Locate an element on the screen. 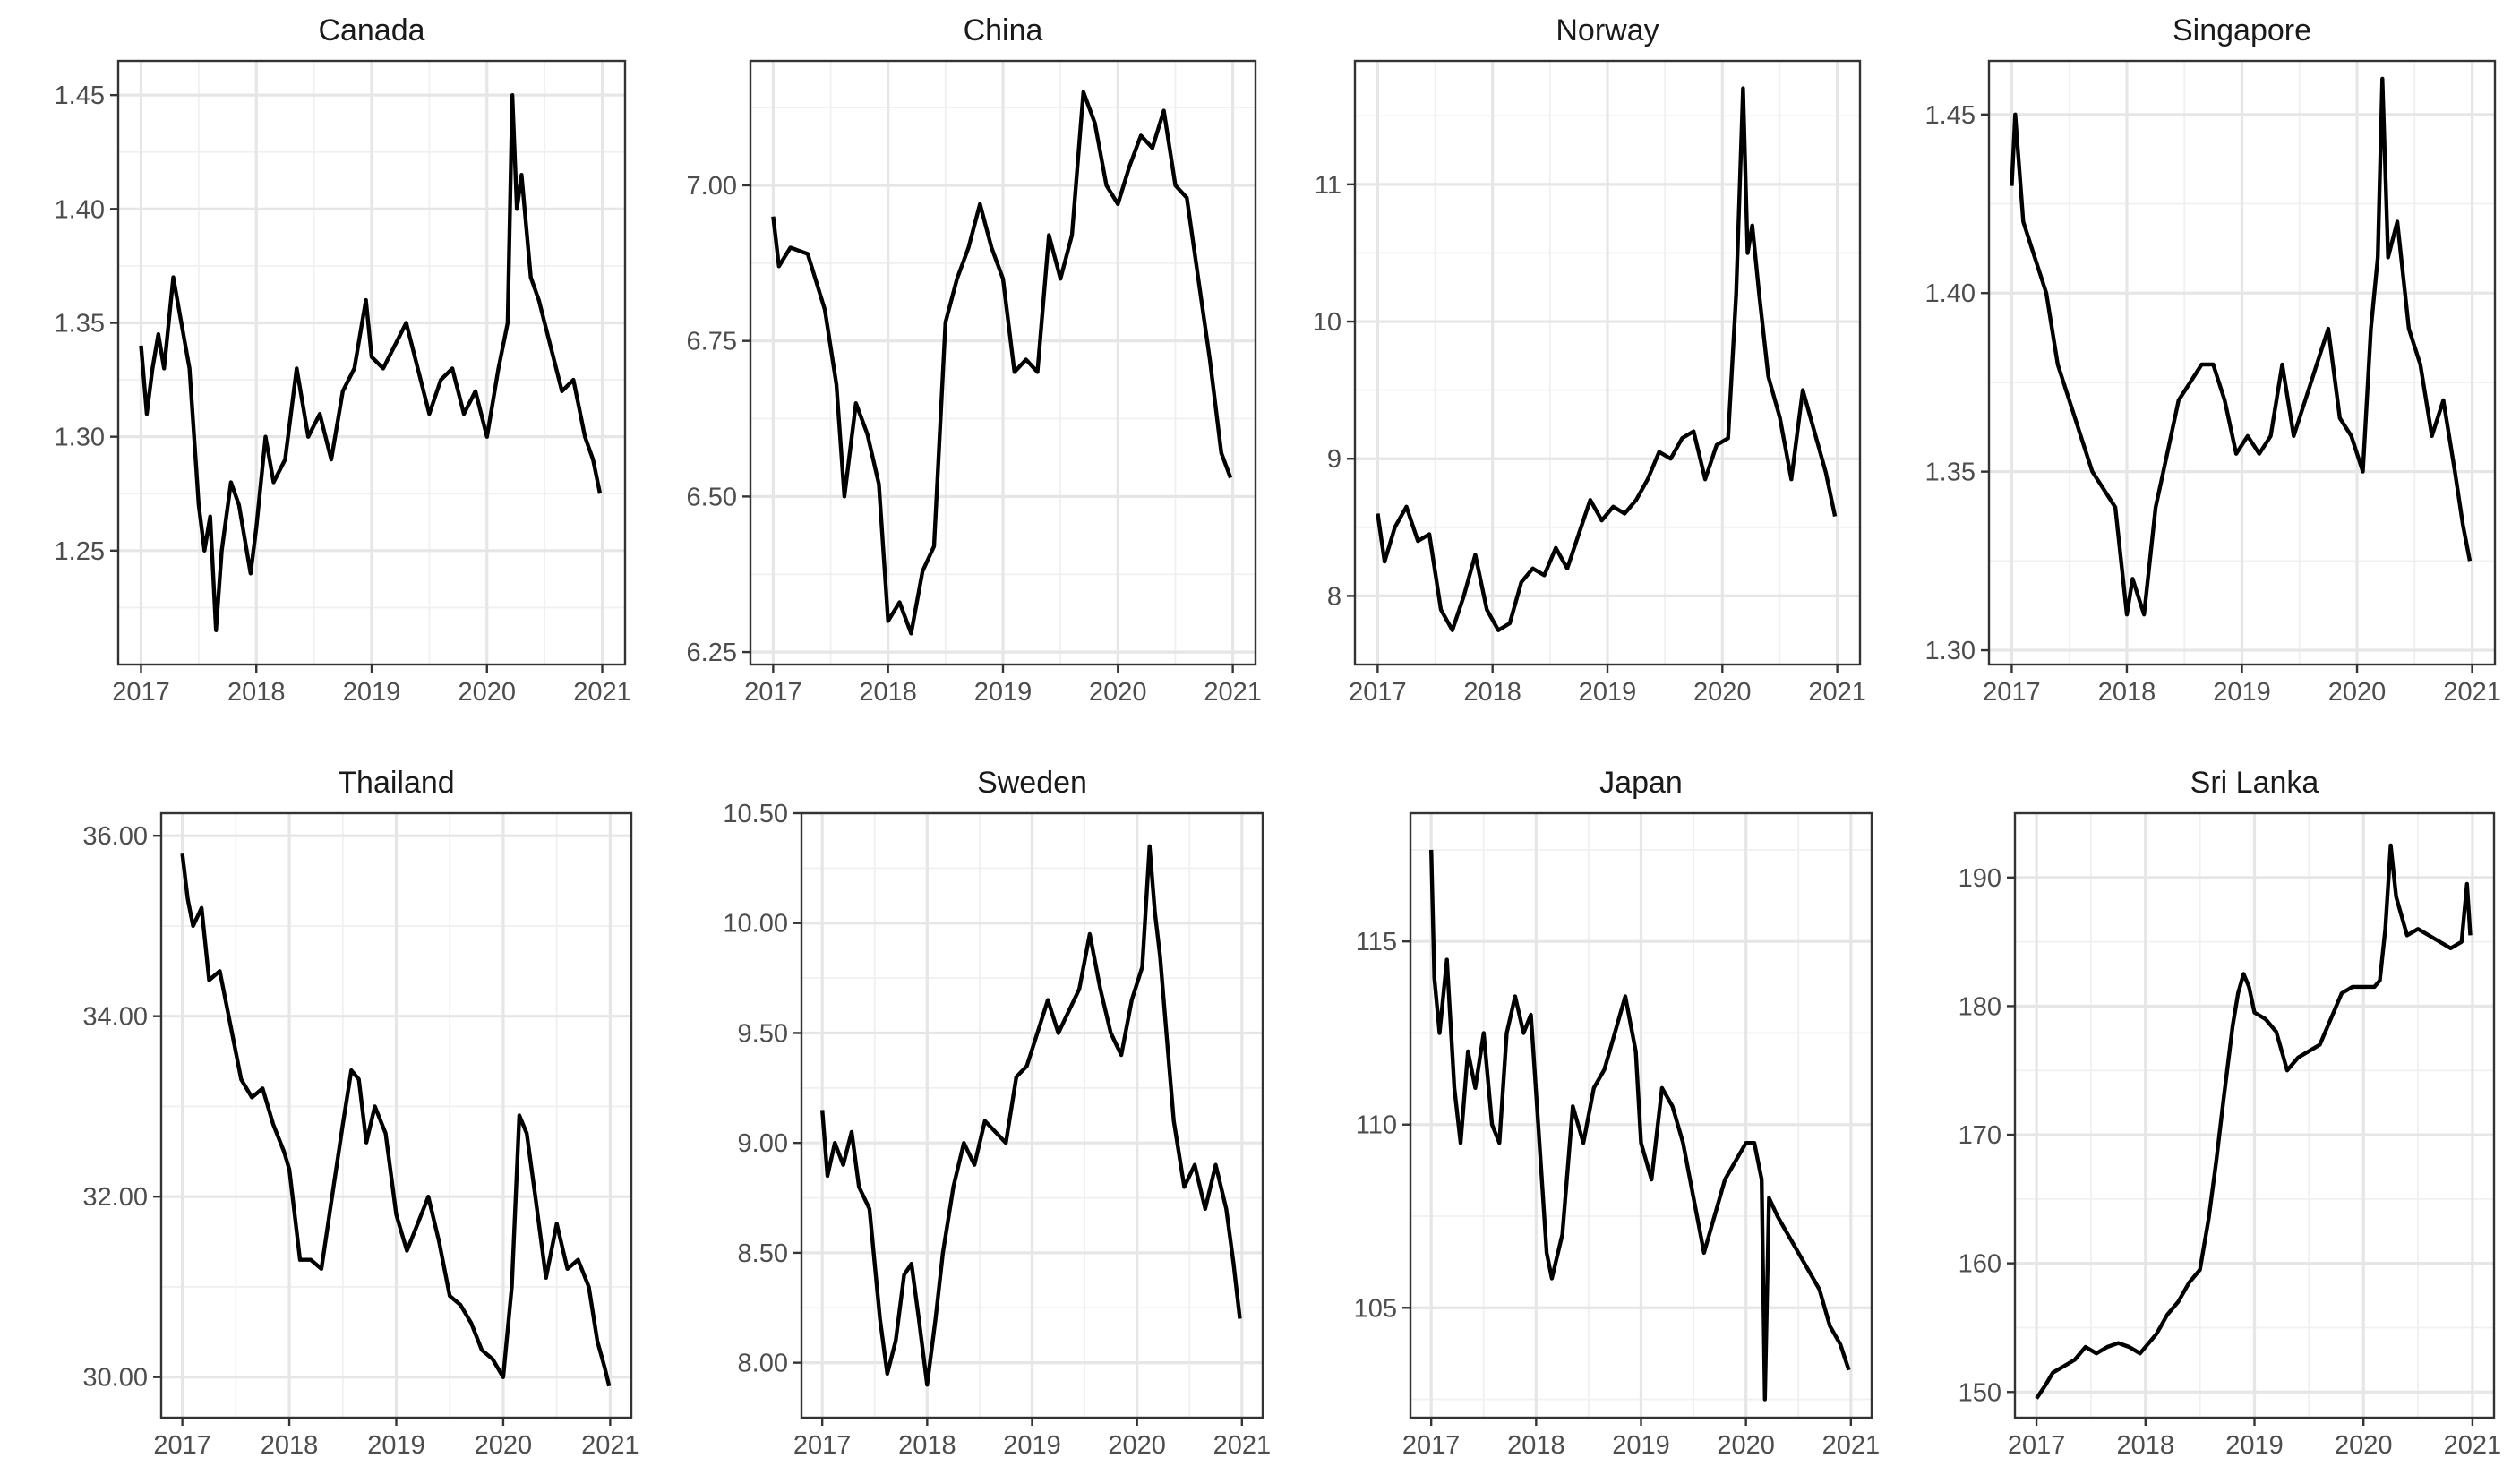 The image size is (2520, 1475). series-line-japan is located at coordinates (1640, 1125).